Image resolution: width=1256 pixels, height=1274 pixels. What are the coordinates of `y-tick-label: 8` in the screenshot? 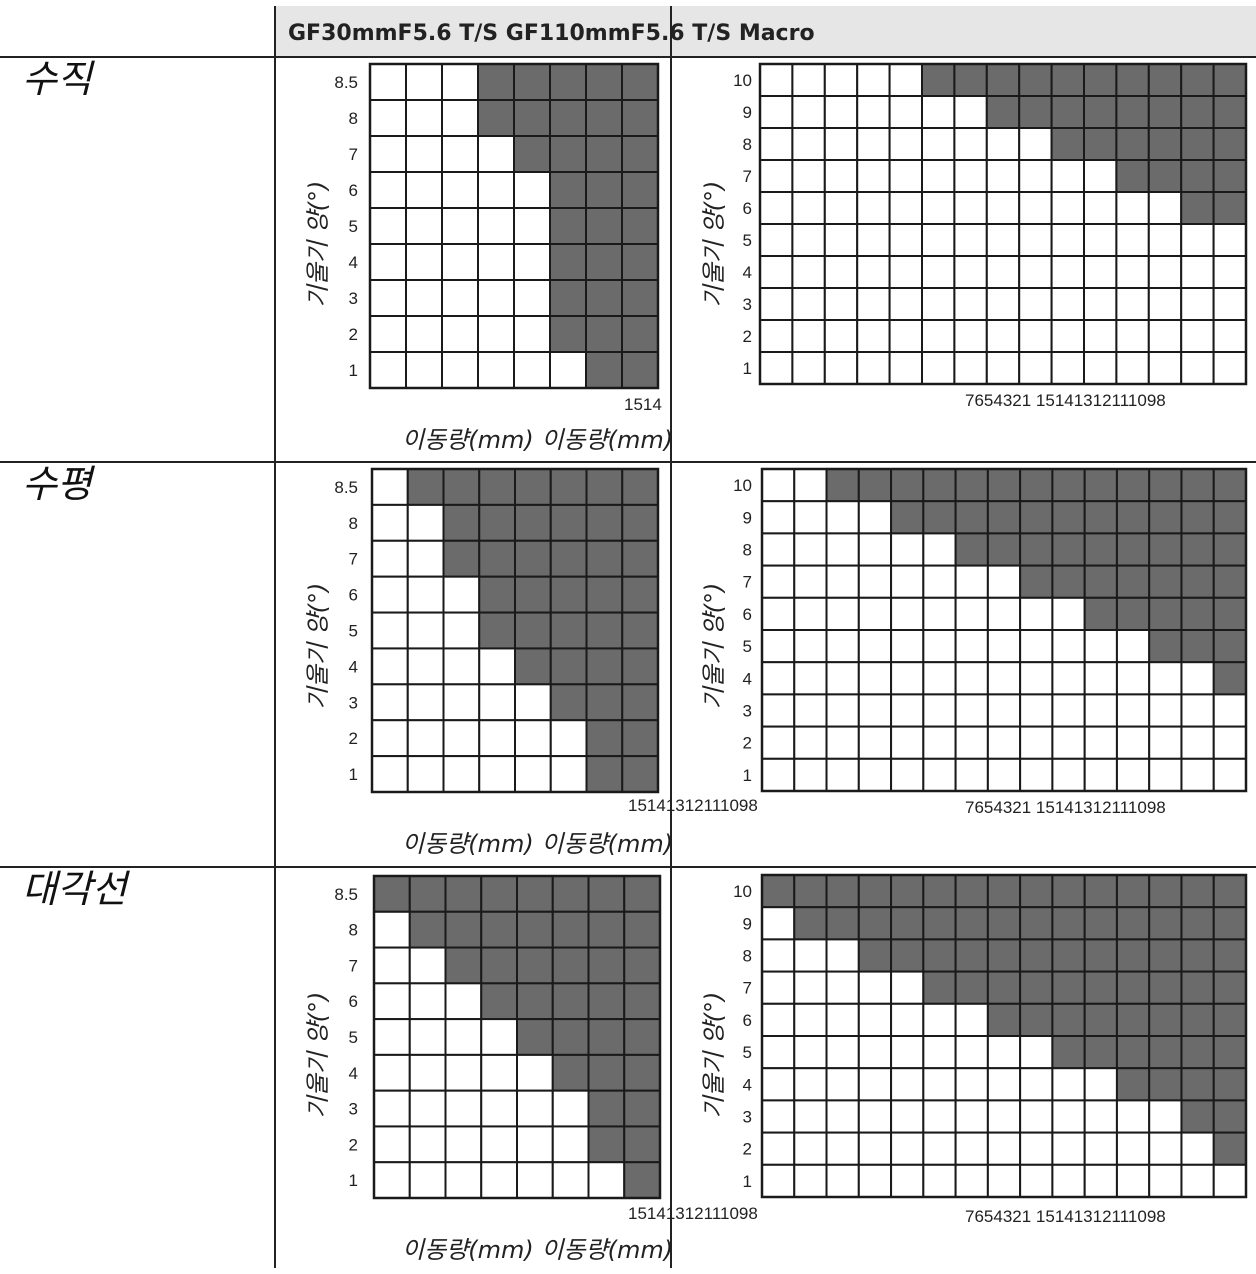 It's located at (353, 118).